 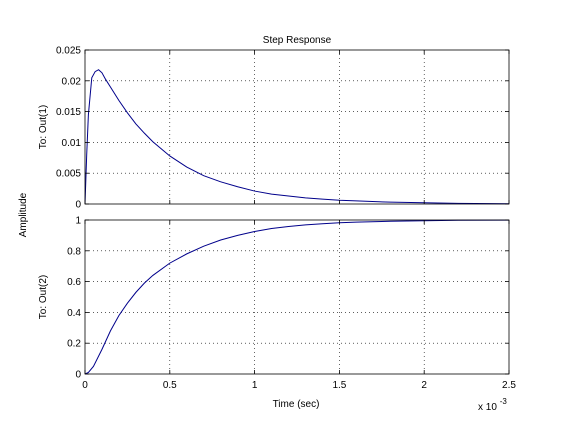 What do you see at coordinates (509, 385) in the screenshot?
I see `x-tick-label: 2.5` at bounding box center [509, 385].